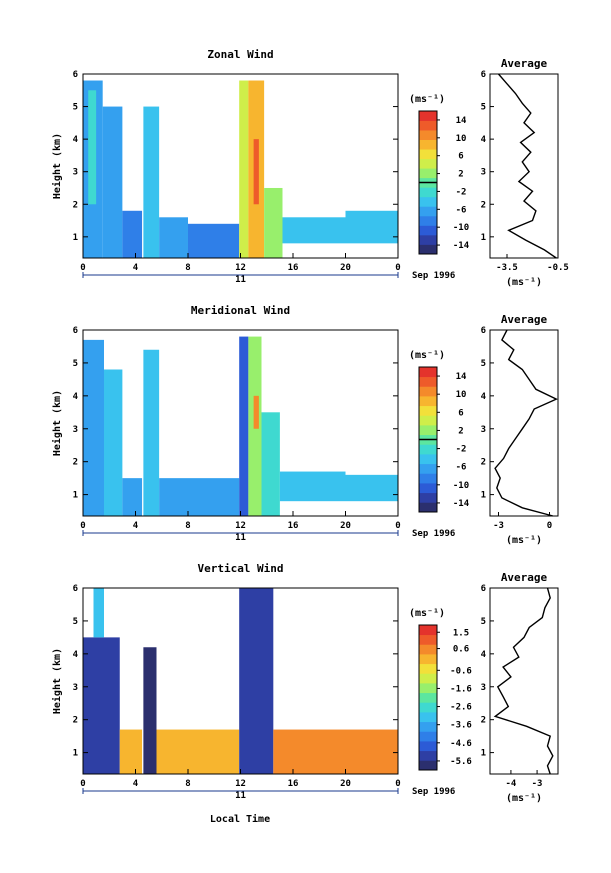 The image size is (611, 873). What do you see at coordinates (461, 192) in the screenshot?
I see `colorbar-tick-label: -2` at bounding box center [461, 192].